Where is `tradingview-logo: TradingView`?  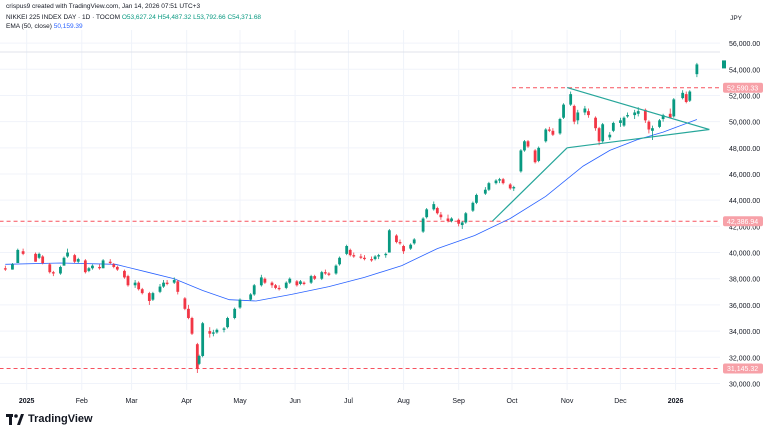
tradingview-logo: TradingView is located at coordinates (49, 419).